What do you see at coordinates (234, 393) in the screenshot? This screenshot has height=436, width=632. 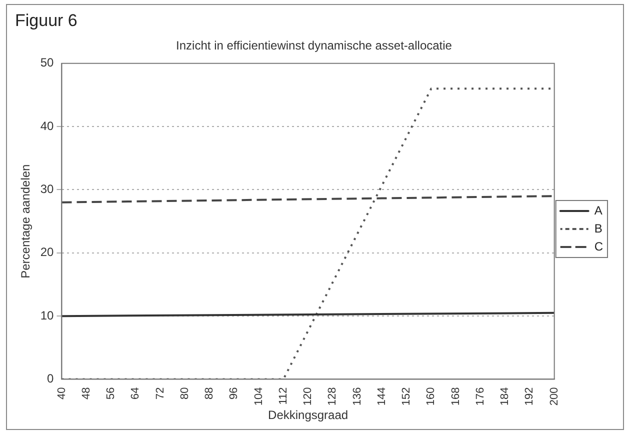 I see `x-tick-label: 96` at bounding box center [234, 393].